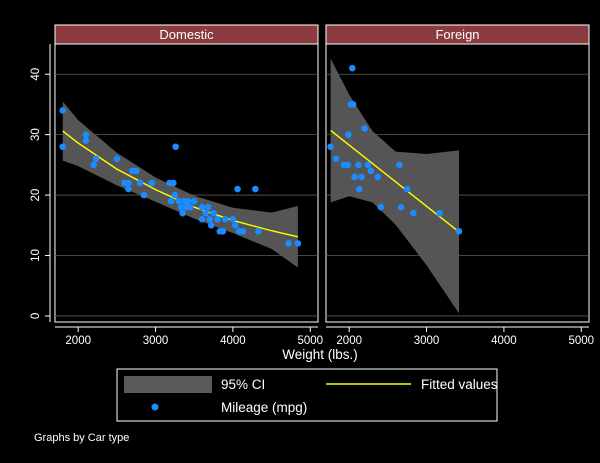 Image resolution: width=600 pixels, height=463 pixels. Describe the element at coordinates (36, 316) in the screenshot. I see `y-tick-label: 0` at that location.